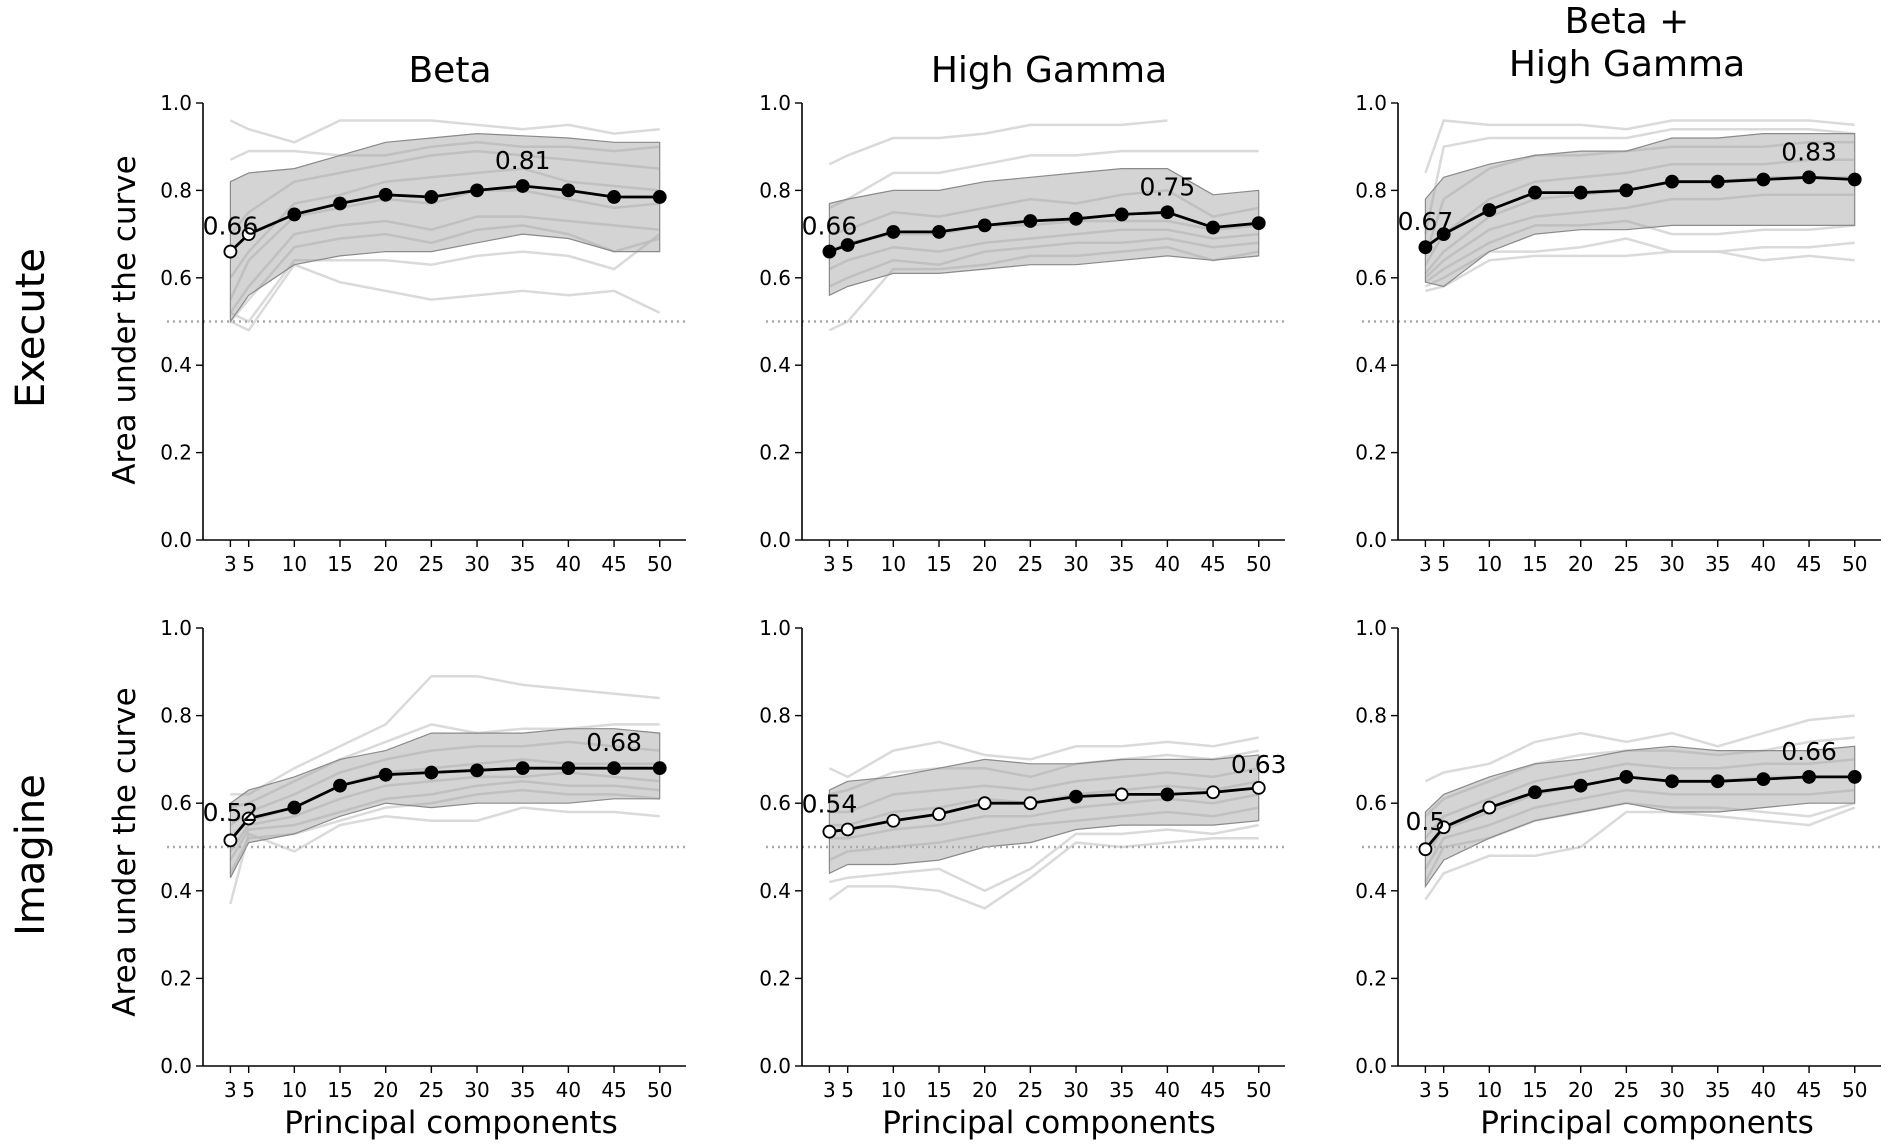  Describe the element at coordinates (176, 365) in the screenshot. I see `y-tick-label: 0.4` at that location.